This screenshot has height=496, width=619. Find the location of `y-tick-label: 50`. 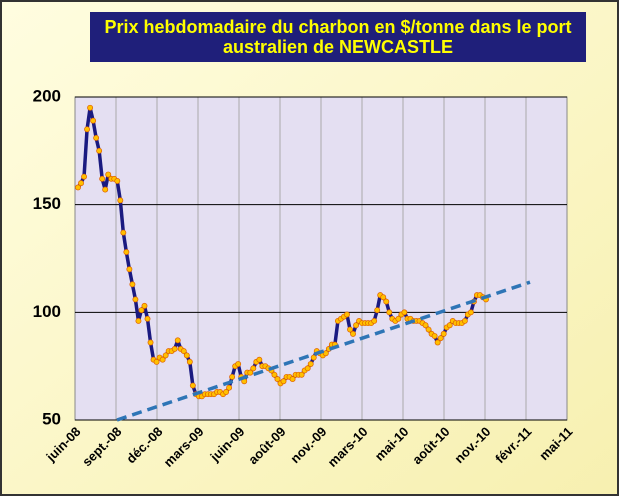

y-tick-label: 50 is located at coordinates (51, 418).